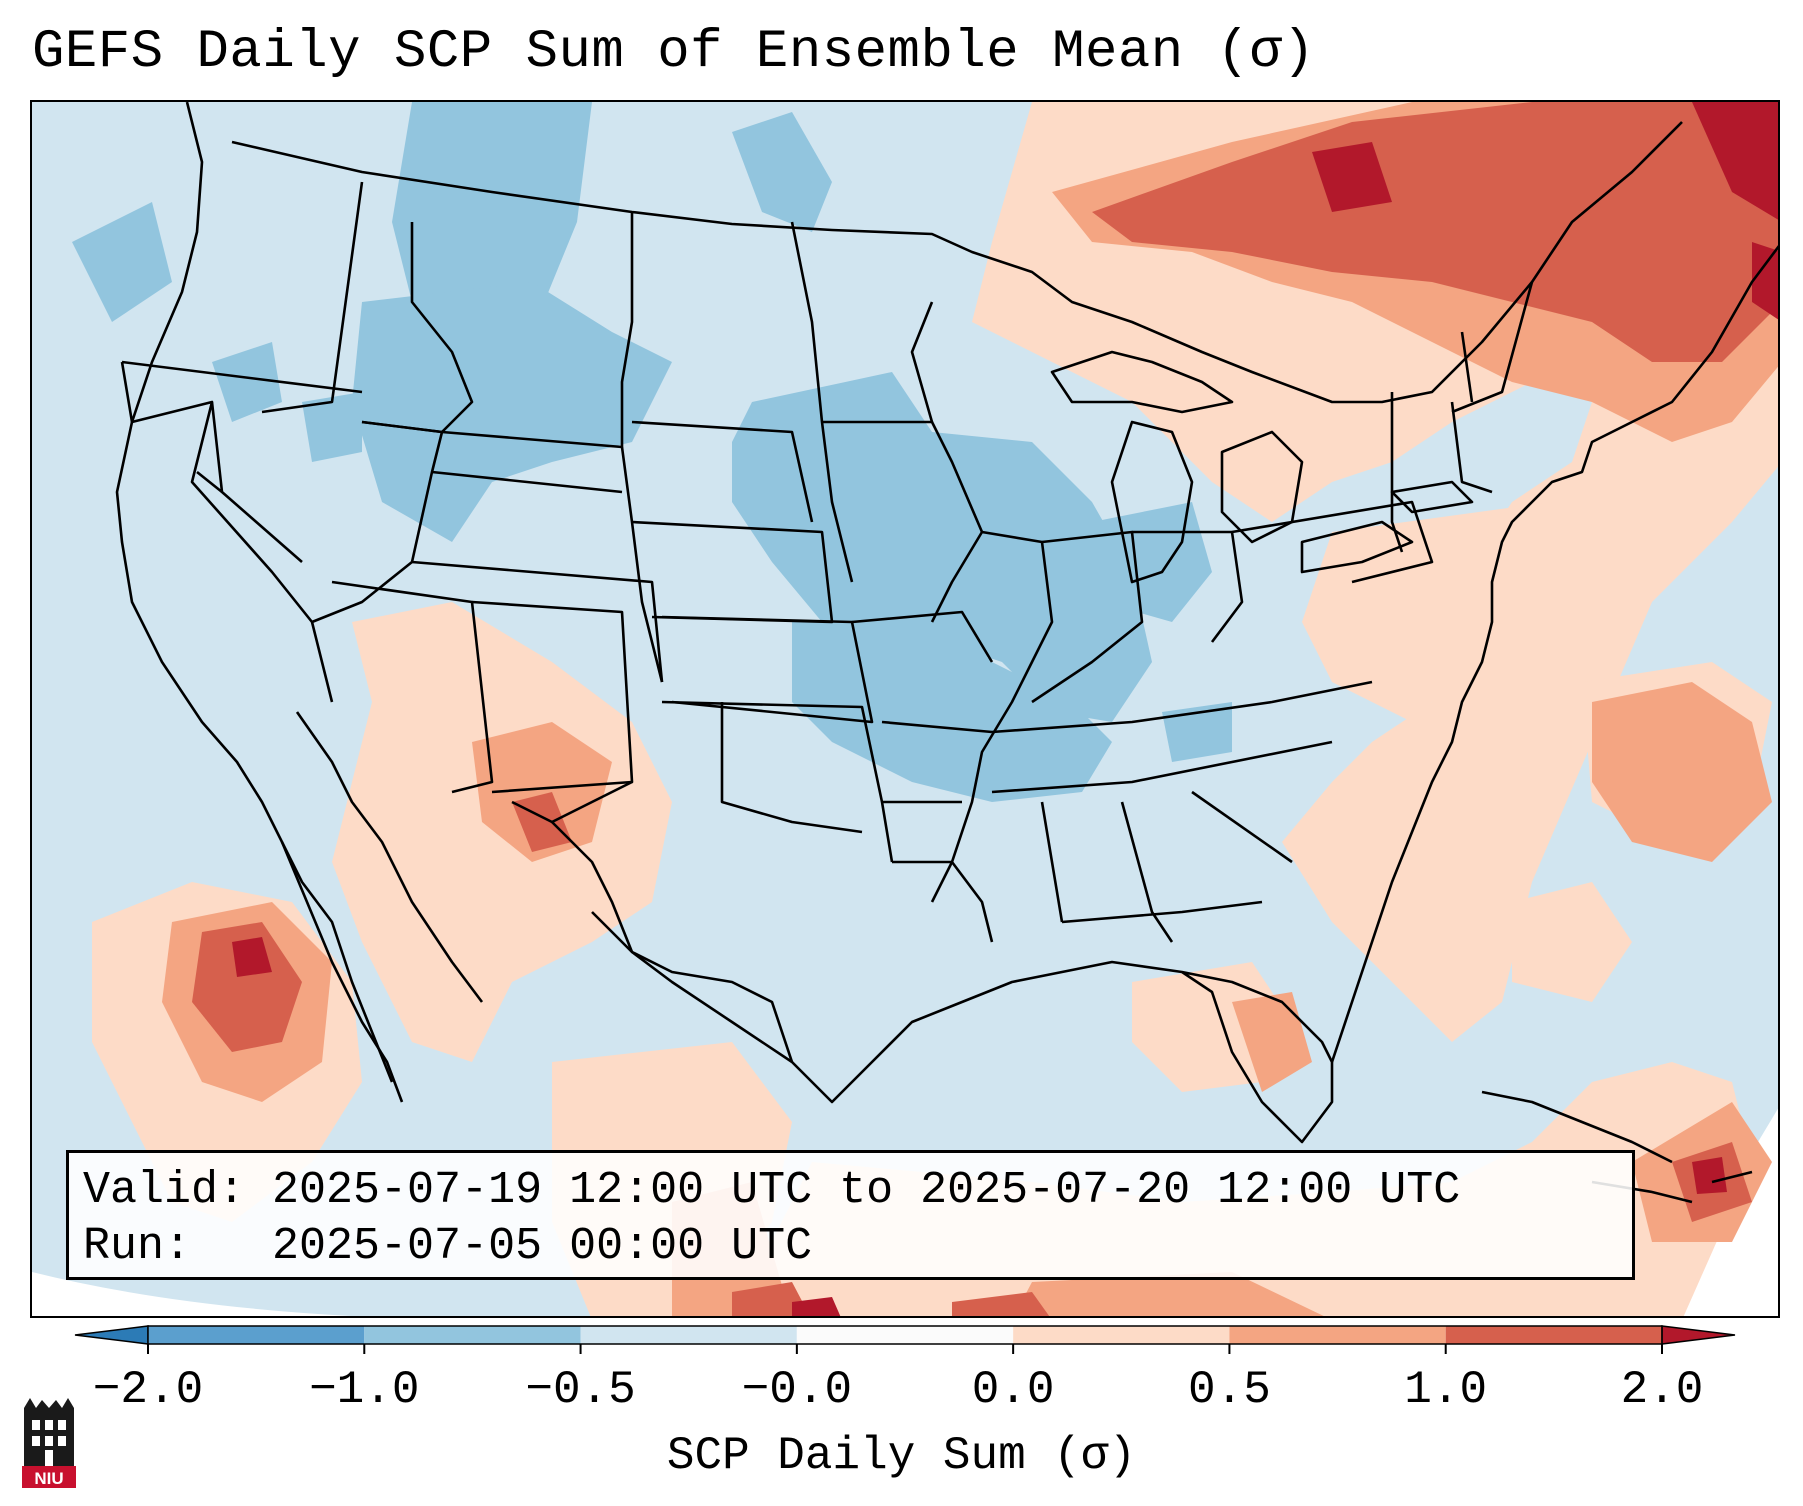  What do you see at coordinates (1706, 1212) in the screenshot?
I see `projection-edge-se` at bounding box center [1706, 1212].